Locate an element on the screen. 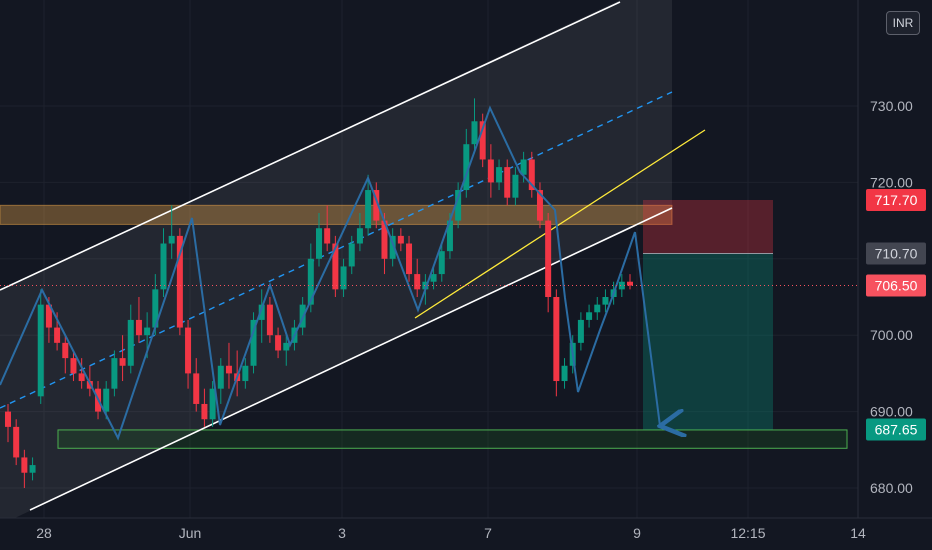  trend-line is located at coordinates (560, 224).